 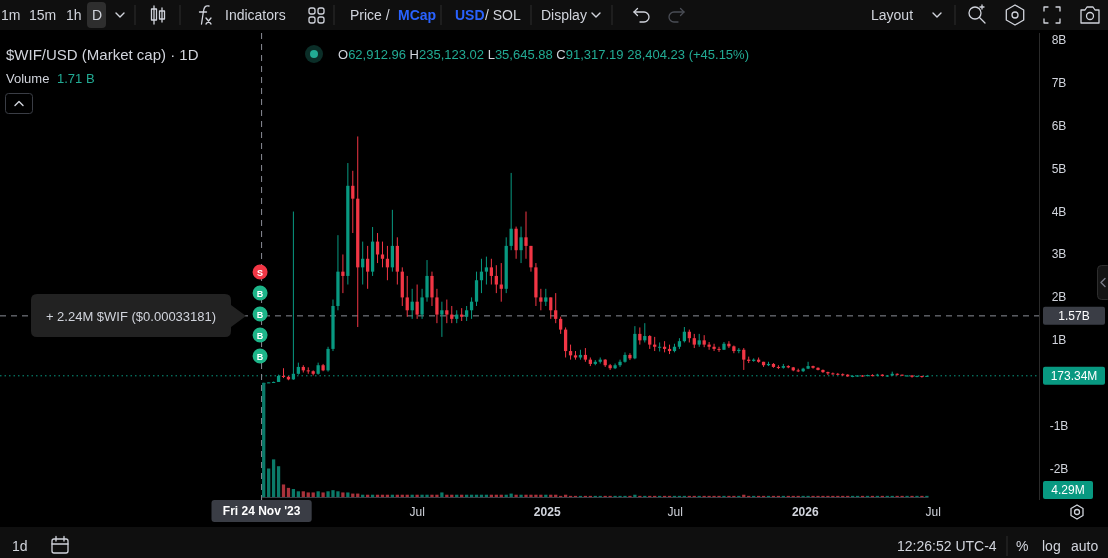 What do you see at coordinates (543, 54) in the screenshot?
I see `text: O62,912.96 H235,123.02 L35,645.88 C91,317.19 28,404.23 (+45.15%)` at bounding box center [543, 54].